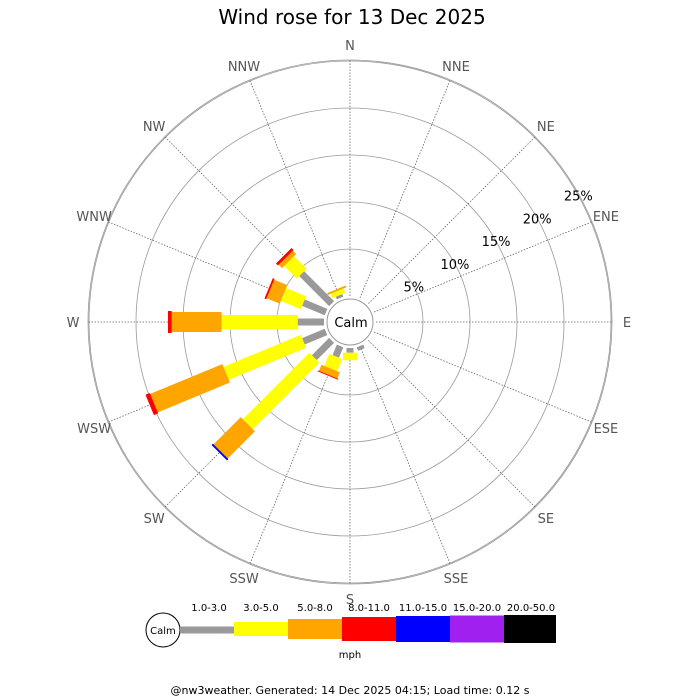 The width and height of the screenshot is (700, 700). I want to click on direction-label-ene: ENE, so click(606, 217).